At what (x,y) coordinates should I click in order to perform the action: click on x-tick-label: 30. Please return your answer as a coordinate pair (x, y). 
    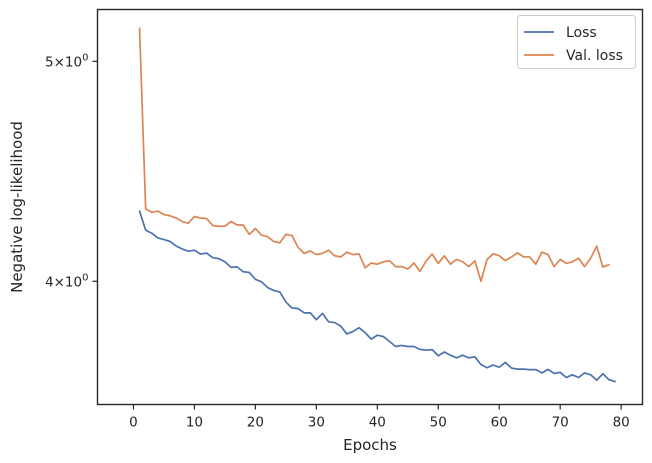
    Looking at the image, I should click on (316, 423).